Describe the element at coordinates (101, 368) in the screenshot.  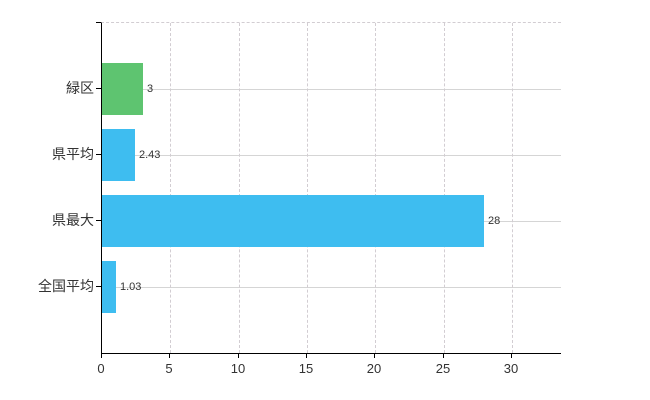
I see `x-tick-label: 0` at that location.